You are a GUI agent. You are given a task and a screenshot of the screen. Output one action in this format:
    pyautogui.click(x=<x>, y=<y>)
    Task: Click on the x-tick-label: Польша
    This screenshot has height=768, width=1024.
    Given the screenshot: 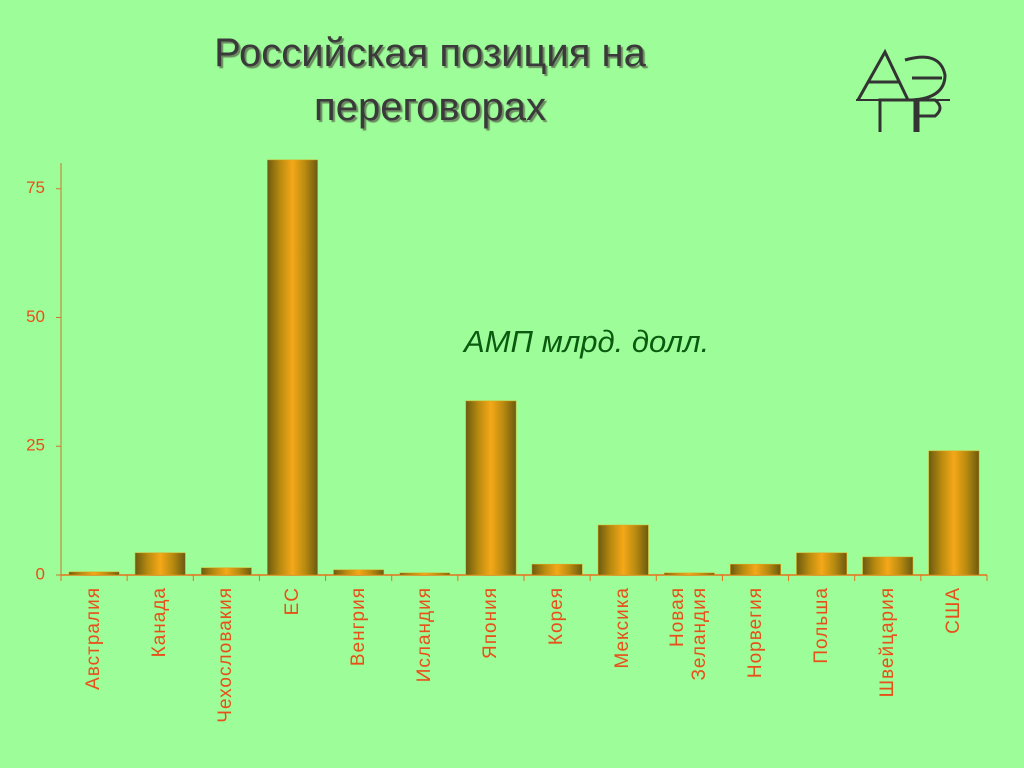 What is the action you would take?
    pyautogui.click(x=821, y=625)
    